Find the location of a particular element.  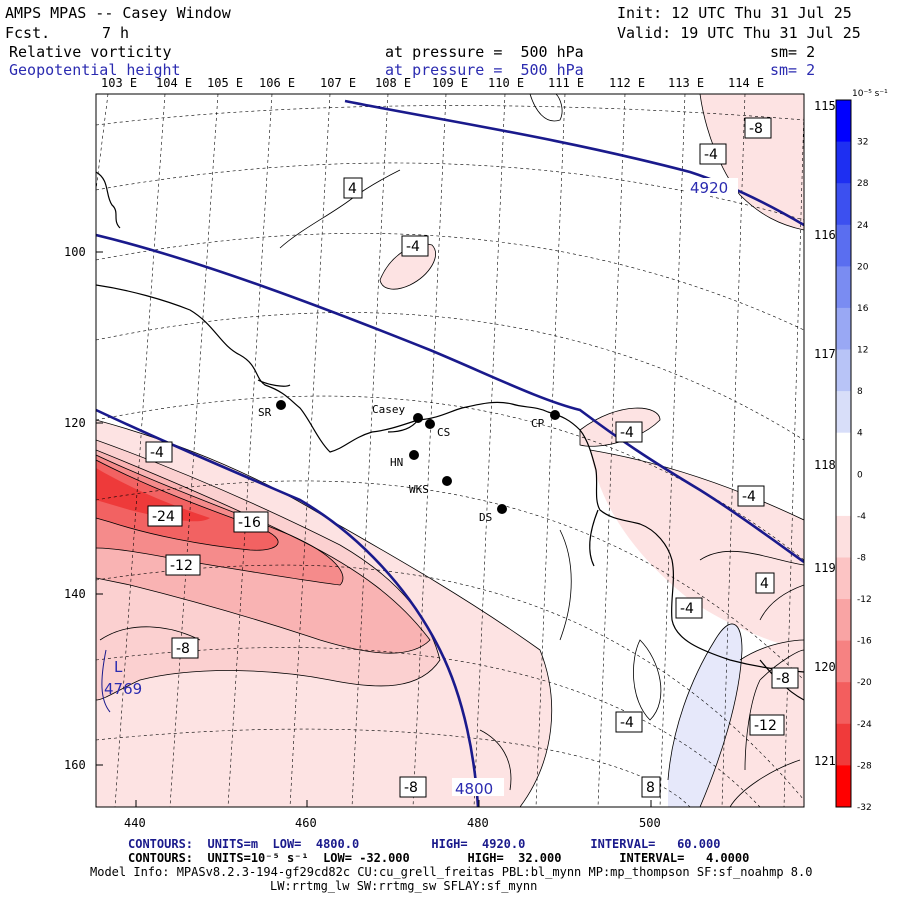

colorbar-level-label: 4 is located at coordinates (860, 434).